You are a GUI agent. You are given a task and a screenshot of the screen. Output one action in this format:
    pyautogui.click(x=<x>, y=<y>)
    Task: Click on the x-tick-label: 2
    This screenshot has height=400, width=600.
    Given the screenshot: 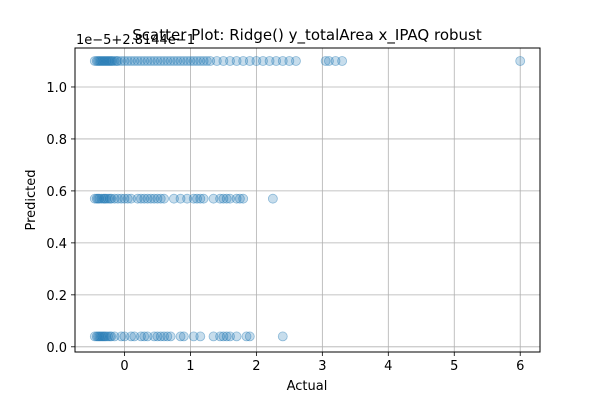 What is the action you would take?
    pyautogui.click(x=256, y=366)
    